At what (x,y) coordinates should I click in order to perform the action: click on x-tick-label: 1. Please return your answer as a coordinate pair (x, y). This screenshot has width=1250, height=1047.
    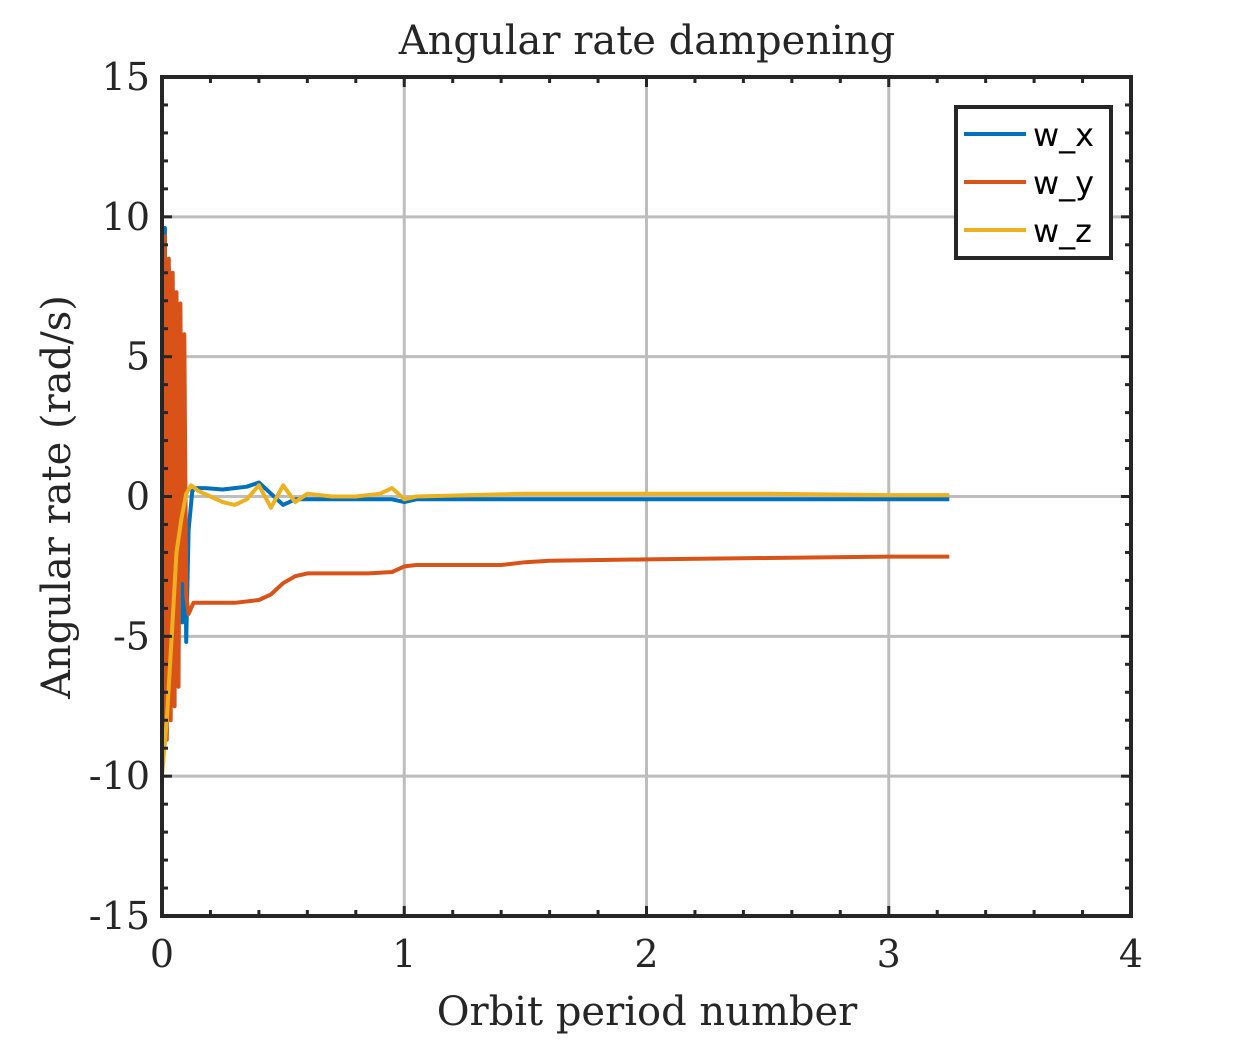
    Looking at the image, I should click on (404, 954).